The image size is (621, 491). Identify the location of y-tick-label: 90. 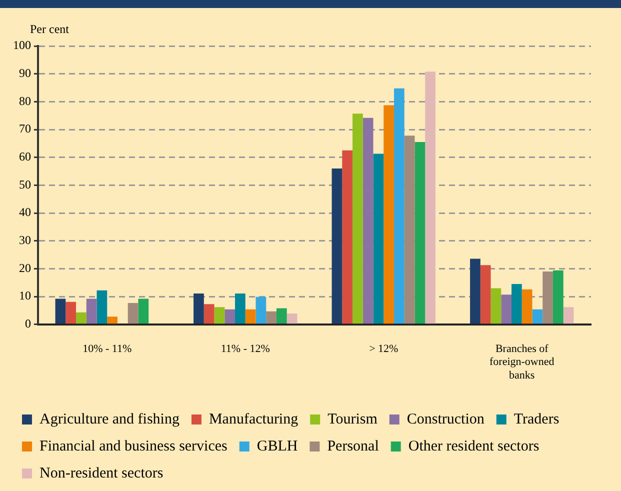
(25, 73).